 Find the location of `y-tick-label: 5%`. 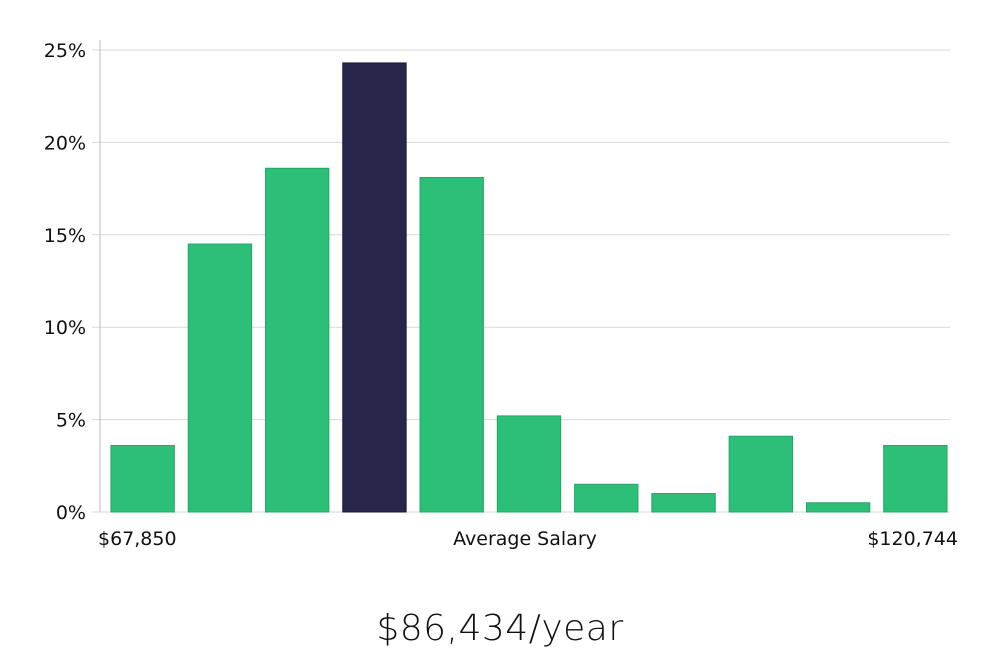

y-tick-label: 5% is located at coordinates (71, 421).